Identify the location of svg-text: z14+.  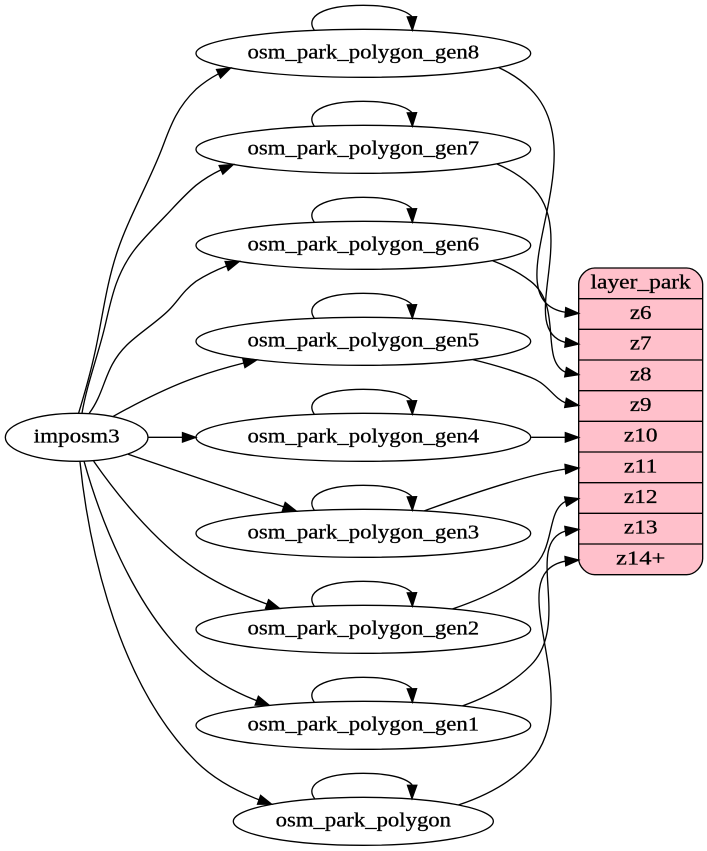
(640, 558).